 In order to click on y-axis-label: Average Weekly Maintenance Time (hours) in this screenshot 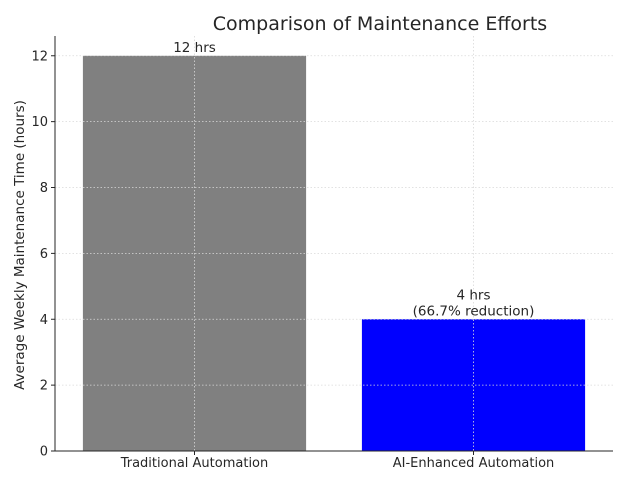, I will do `click(20, 245)`.